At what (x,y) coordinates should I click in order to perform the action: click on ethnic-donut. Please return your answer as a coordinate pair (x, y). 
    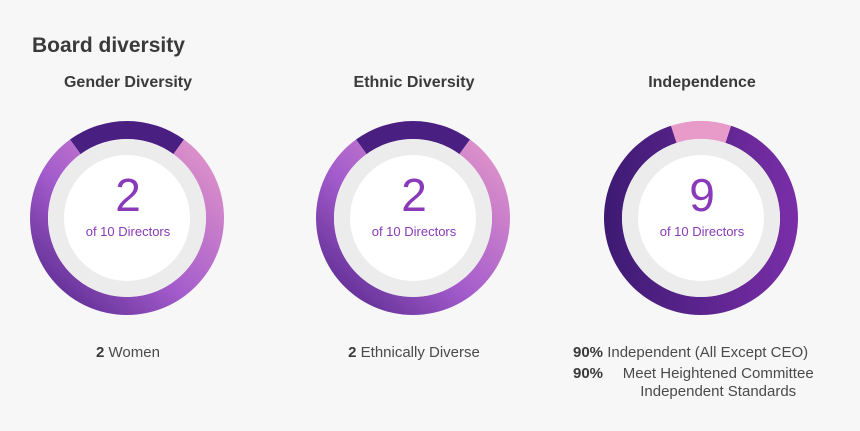
    Looking at the image, I should click on (413, 218).